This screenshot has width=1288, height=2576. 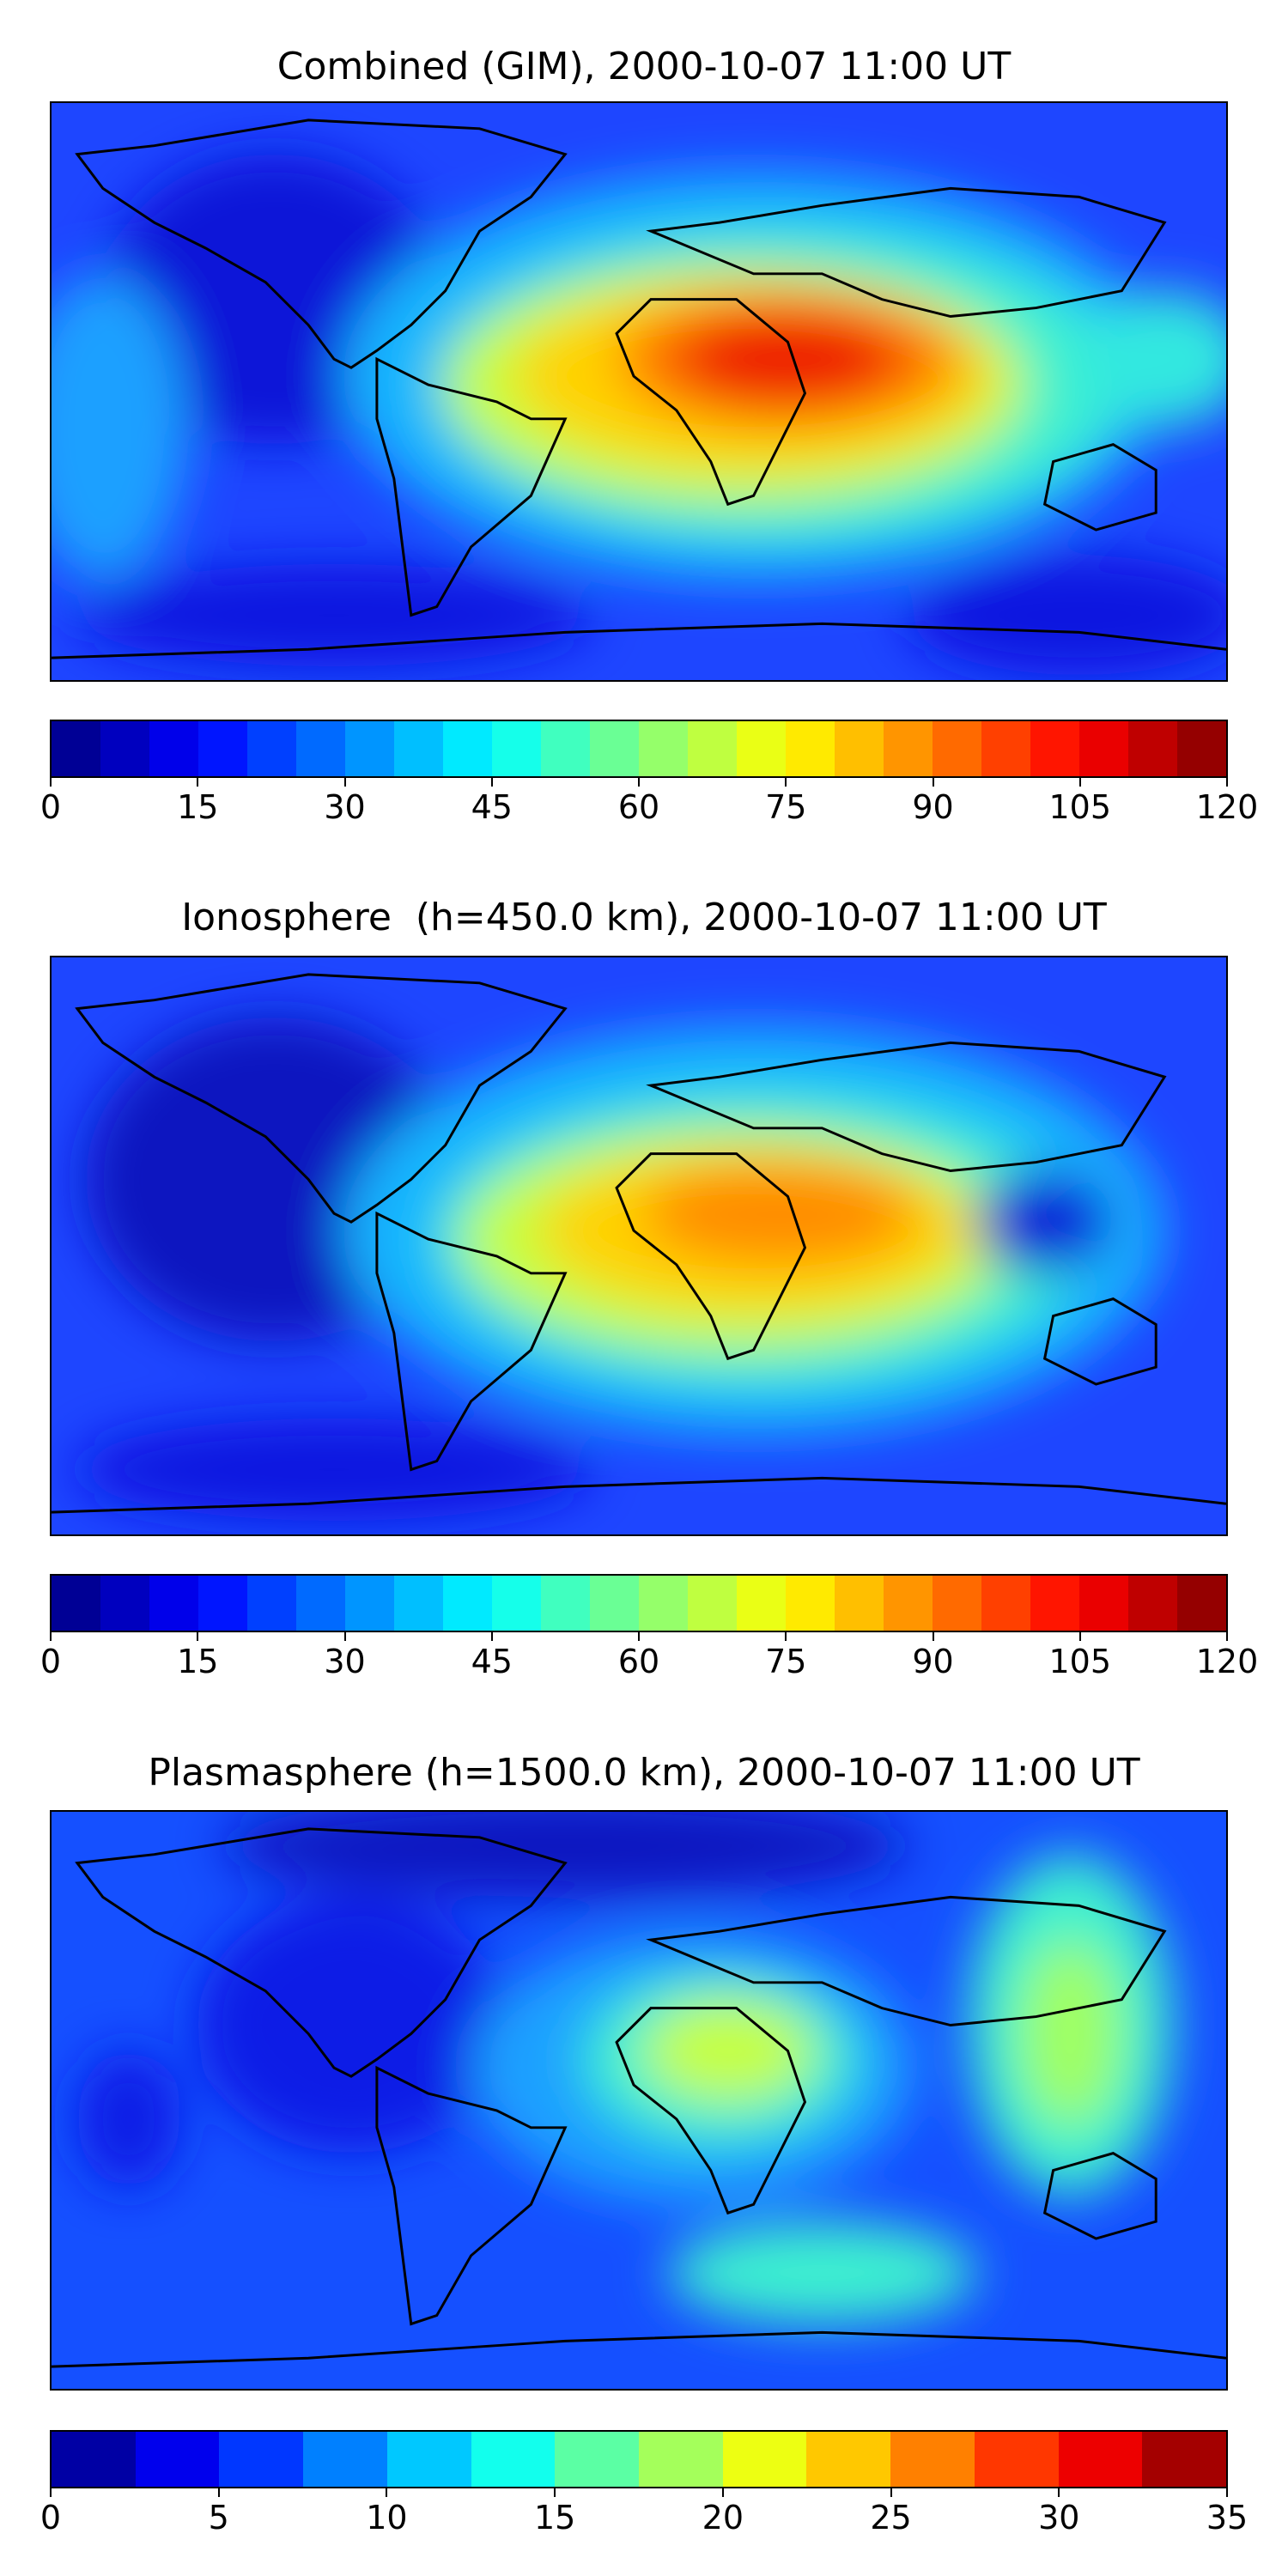 I want to click on colorbar-ticks: 0 15 30 45 60 75 90 105 120, so click(x=649, y=1656).